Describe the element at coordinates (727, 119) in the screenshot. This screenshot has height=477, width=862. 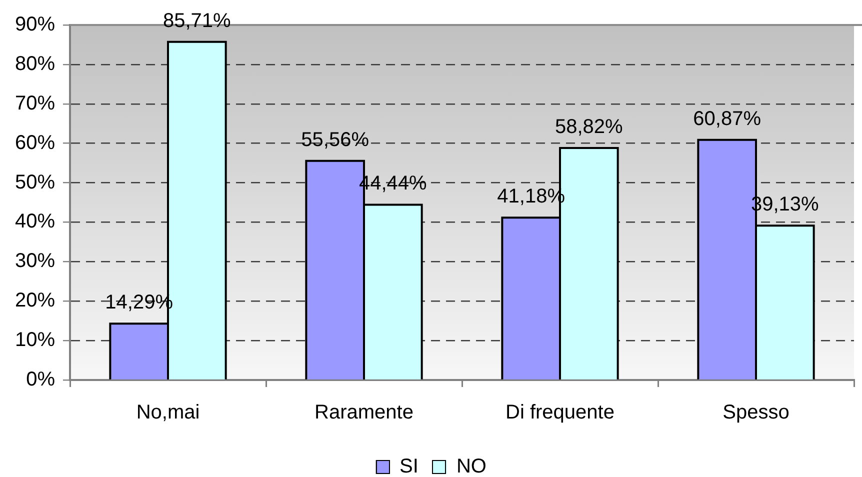
I see `data-label: 60,87%` at that location.